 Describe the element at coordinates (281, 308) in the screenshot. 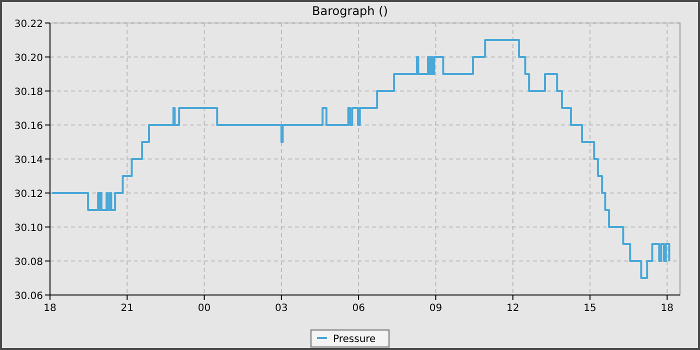

I see `x-tick-label: 03` at that location.